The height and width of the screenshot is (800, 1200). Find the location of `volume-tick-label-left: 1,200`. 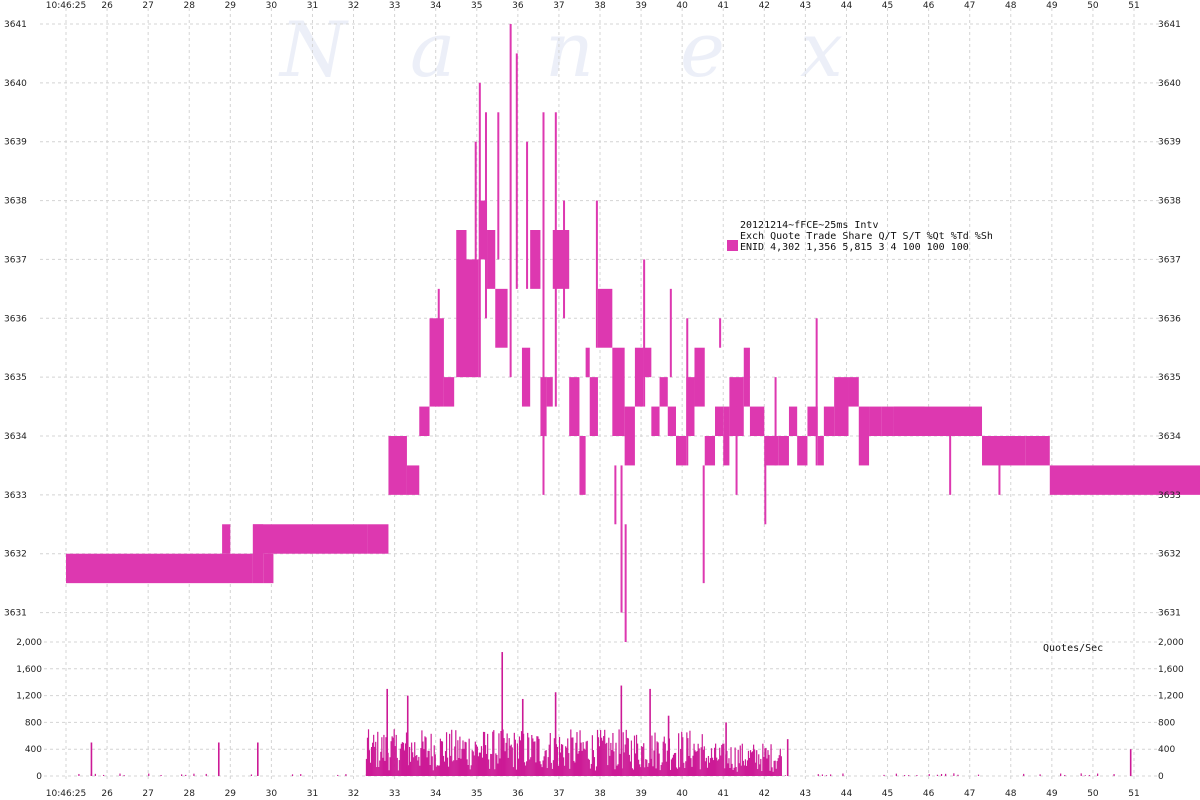

volume-tick-label-left: 1,200 is located at coordinates (29, 697).